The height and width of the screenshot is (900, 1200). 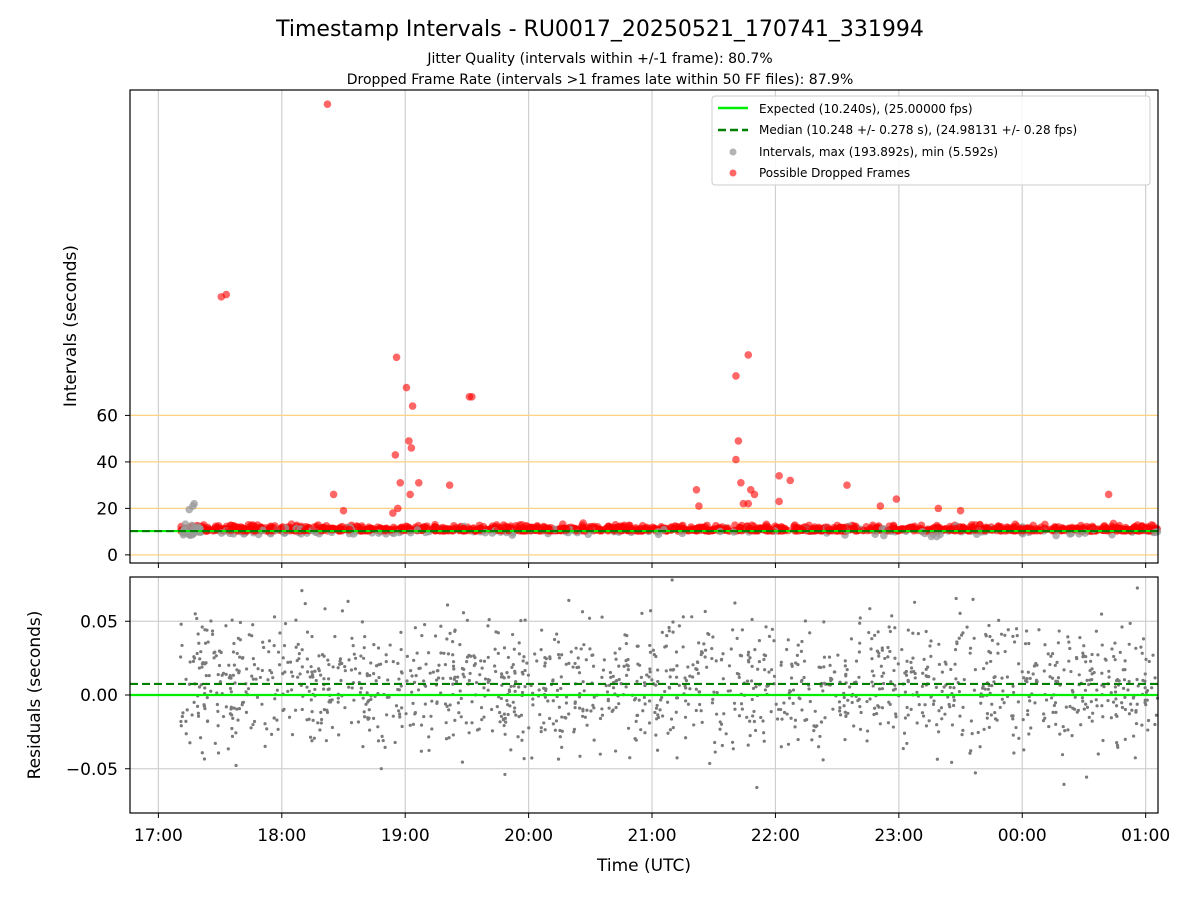 I want to click on interval-point, so click(x=194, y=503).